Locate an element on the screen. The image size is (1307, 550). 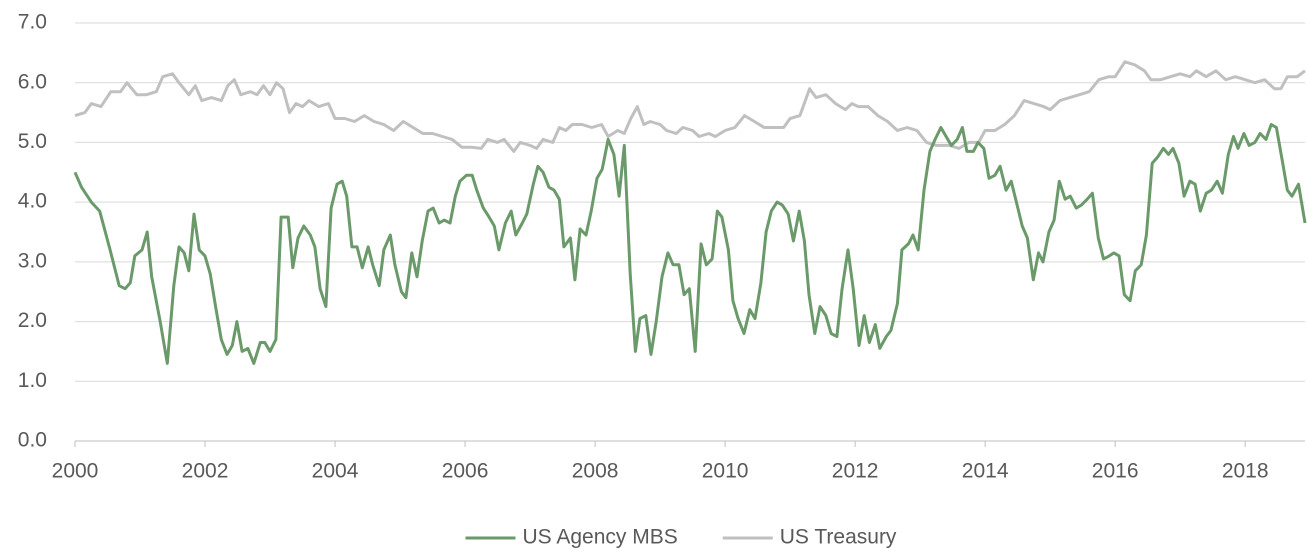
x-tick-label: 2016 is located at coordinates (1115, 471).